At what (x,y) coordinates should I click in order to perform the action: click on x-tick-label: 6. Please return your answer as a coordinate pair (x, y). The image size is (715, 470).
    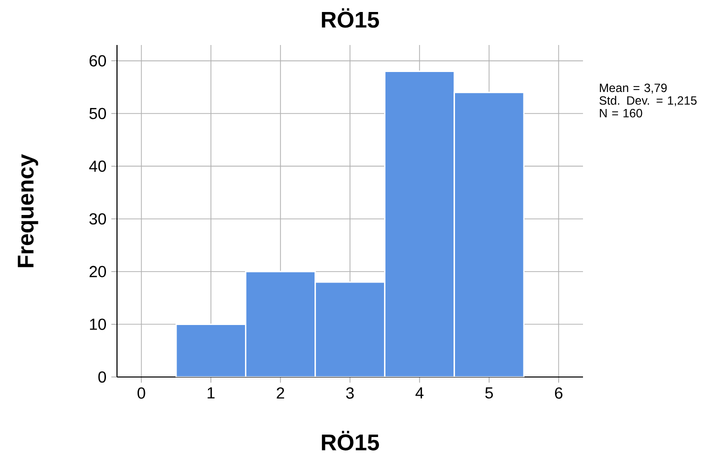
    Looking at the image, I should click on (558, 393).